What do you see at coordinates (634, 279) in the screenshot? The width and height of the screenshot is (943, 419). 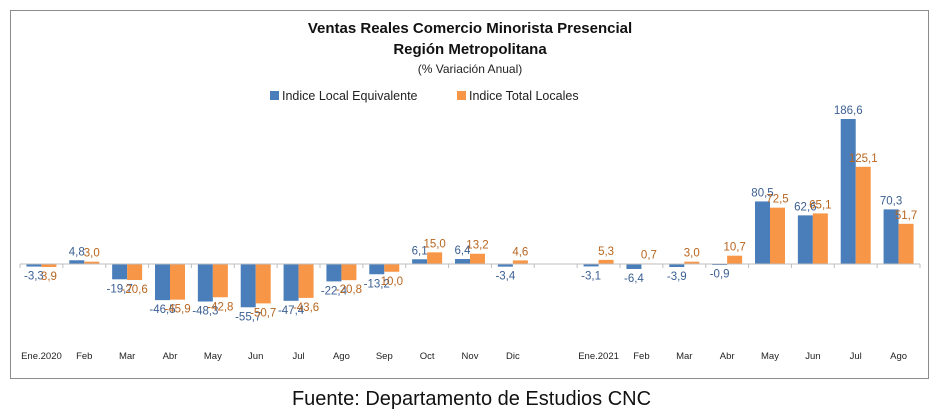 I see `data-label-local-equivalente-14: -6,4` at bounding box center [634, 279].